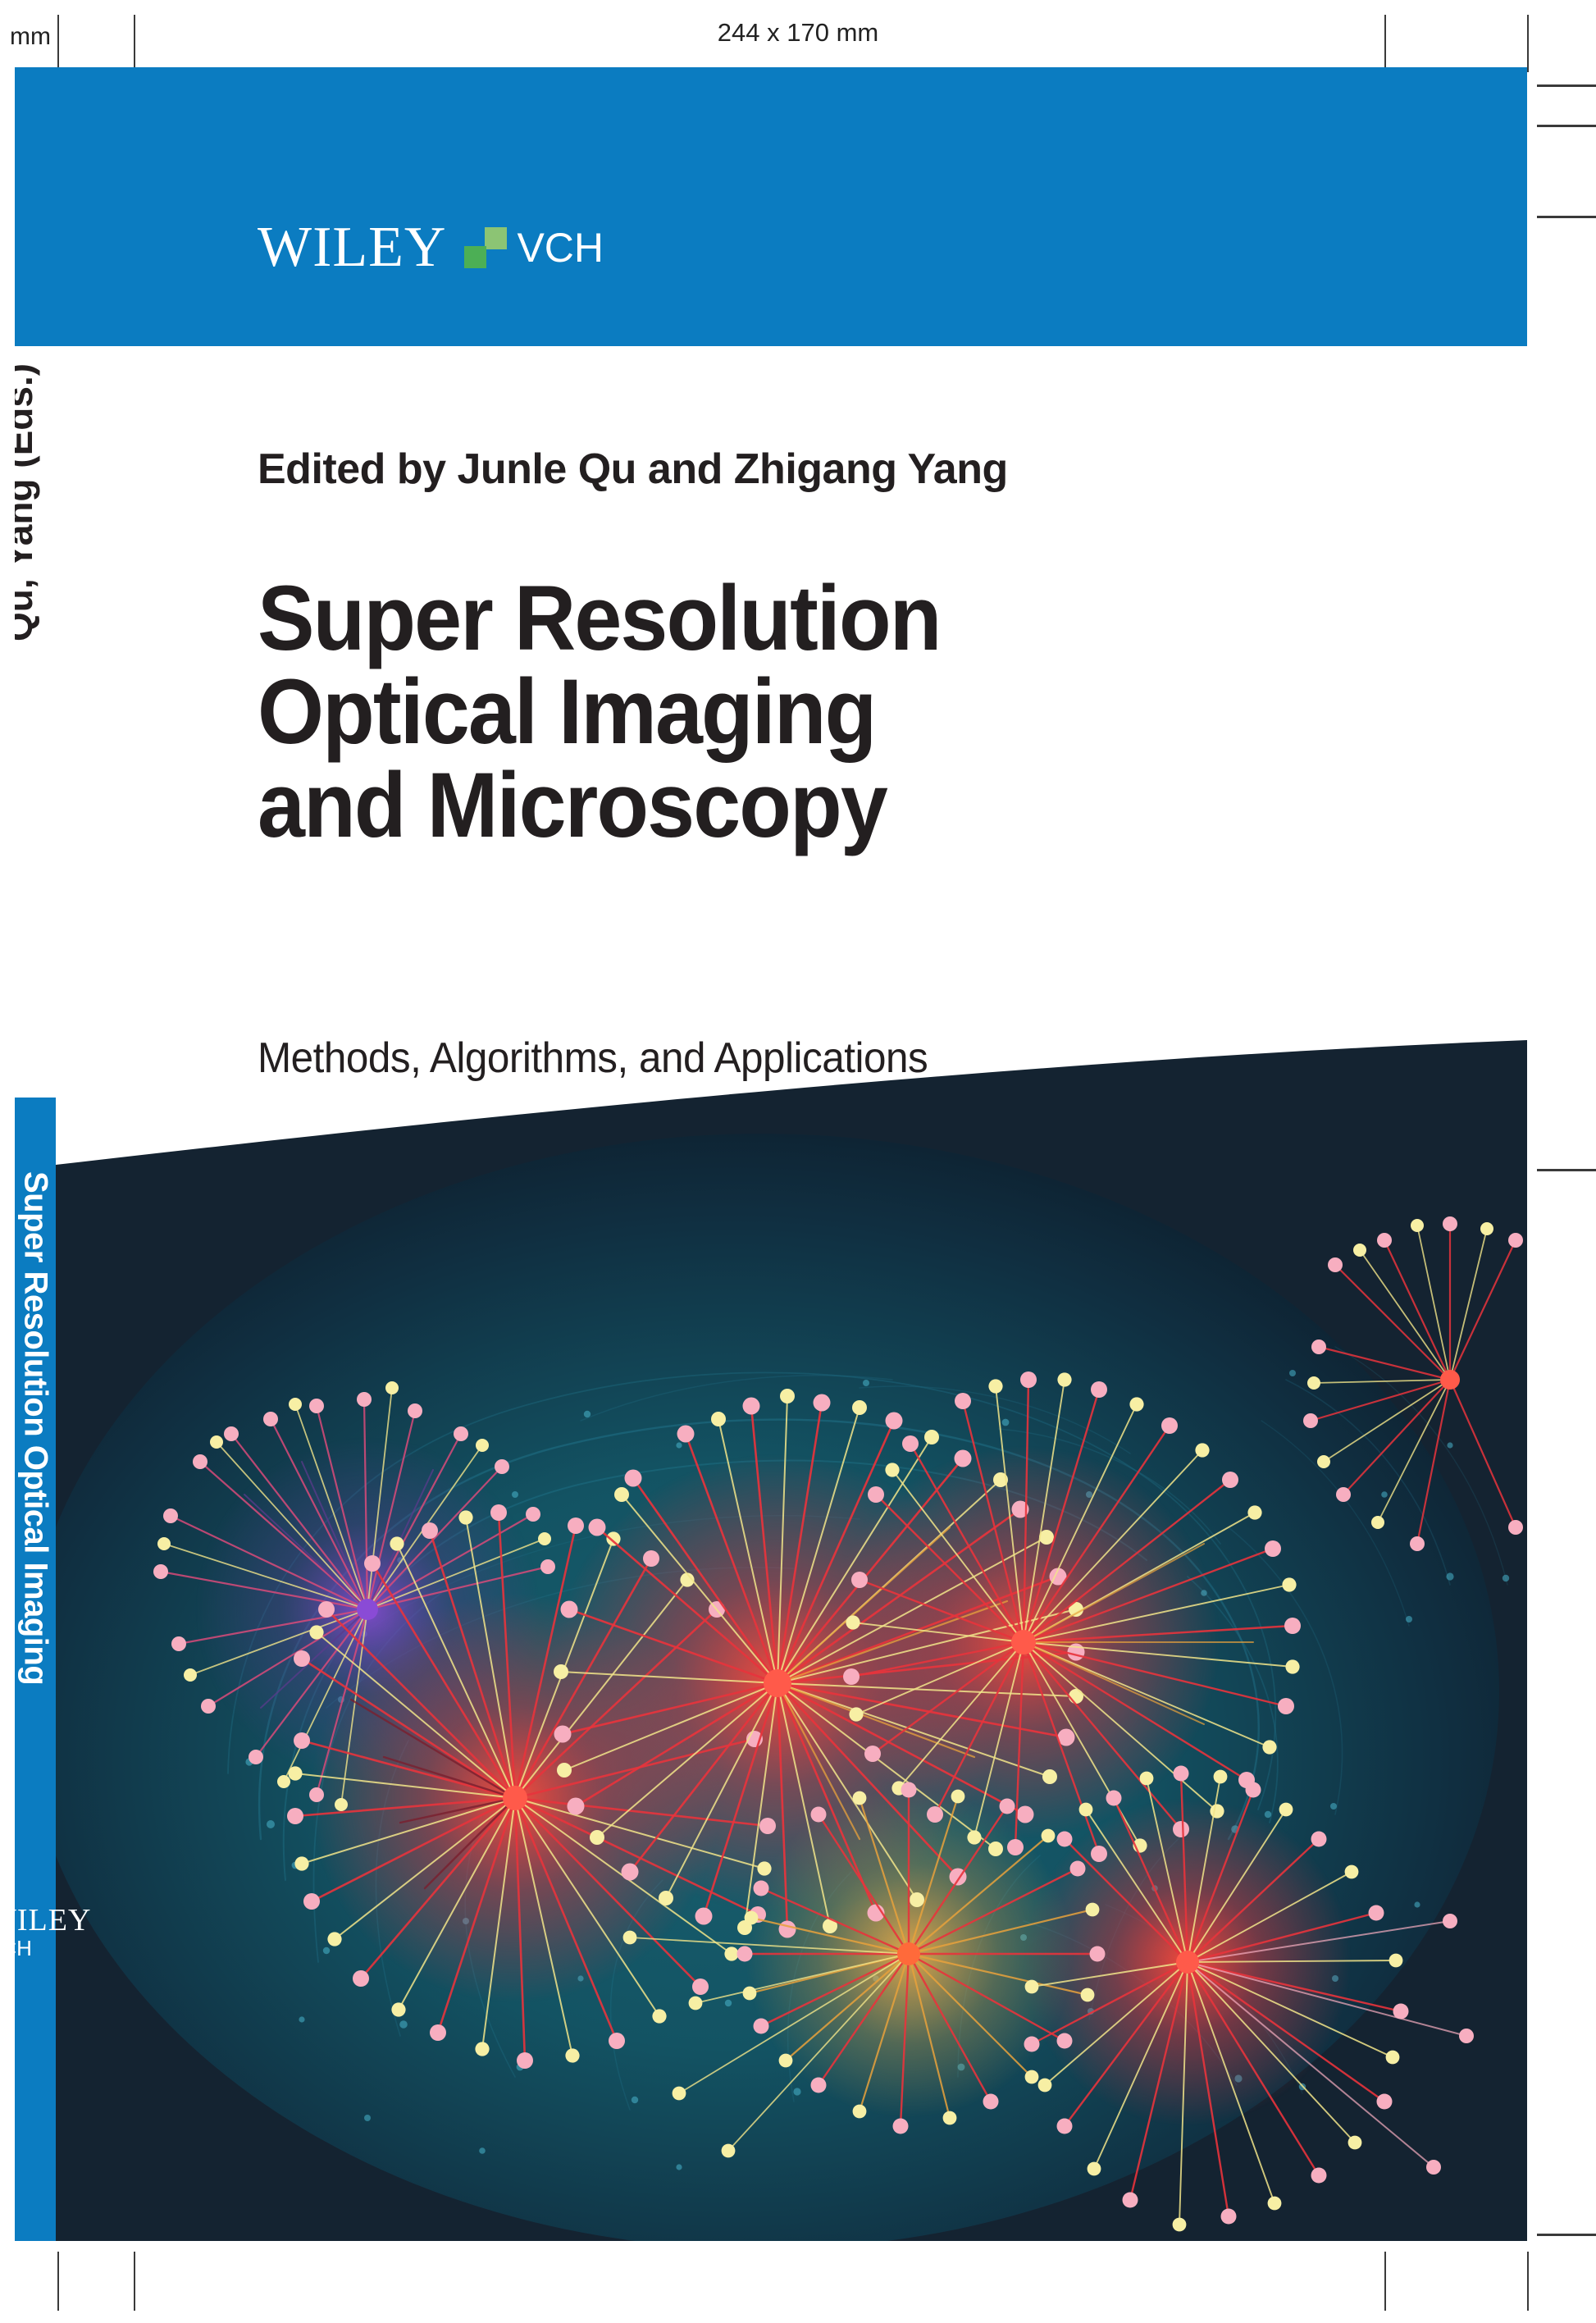 This screenshot has width=1596, height=2323. Describe the element at coordinates (53, 1920) in the screenshot. I see `spine-wiley-wordmark: WILEY` at that location.